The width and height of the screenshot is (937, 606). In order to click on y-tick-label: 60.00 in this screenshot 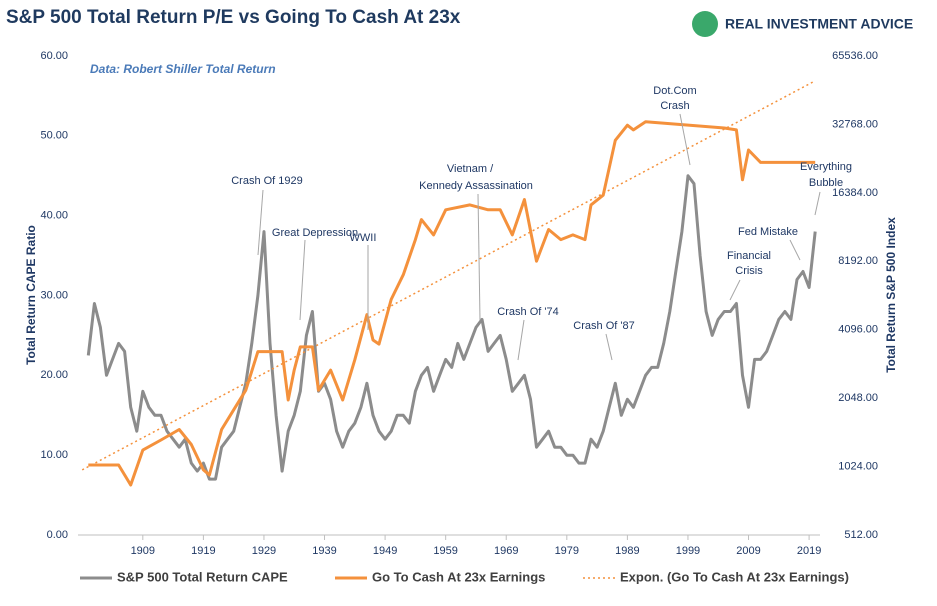, I will do `click(54, 56)`.